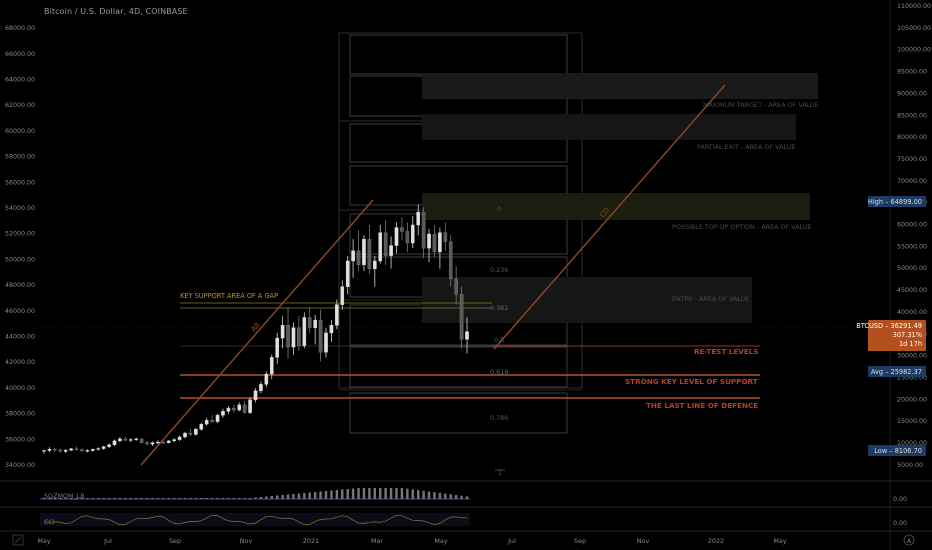  I want to click on current-price-tag-text: BTCUSD – 36291.49, so click(889, 326).